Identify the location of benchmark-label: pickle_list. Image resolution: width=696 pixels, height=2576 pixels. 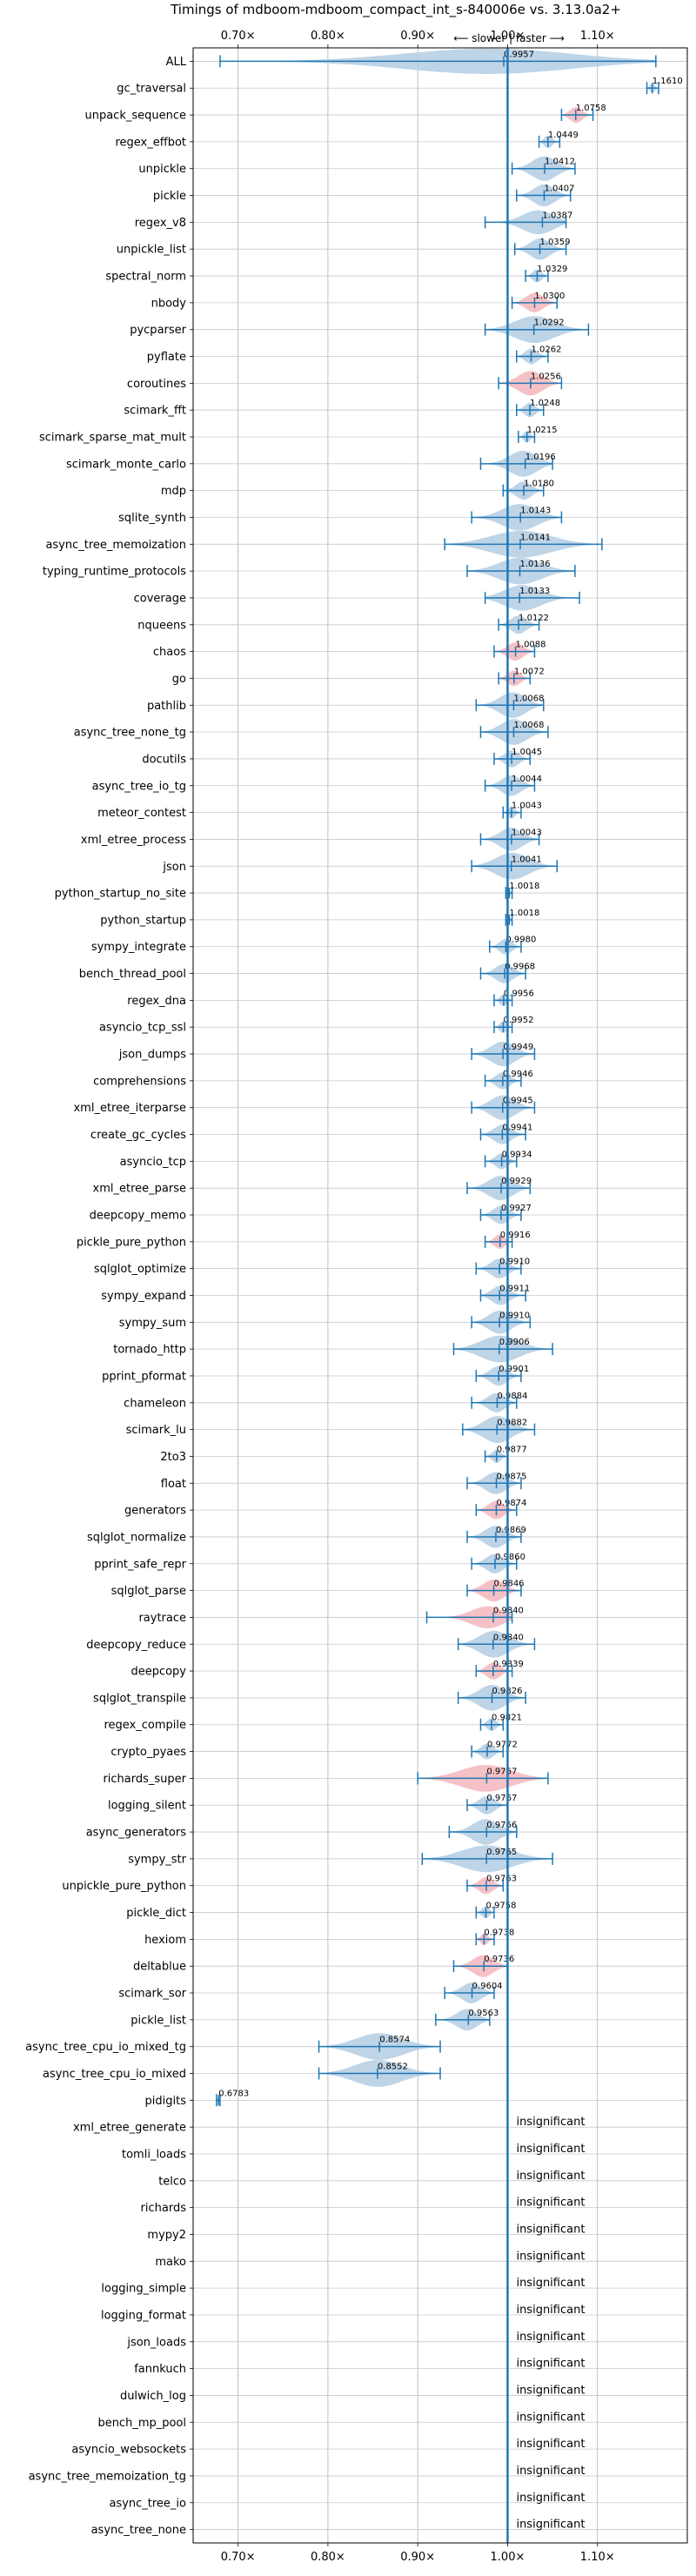
(158, 2021).